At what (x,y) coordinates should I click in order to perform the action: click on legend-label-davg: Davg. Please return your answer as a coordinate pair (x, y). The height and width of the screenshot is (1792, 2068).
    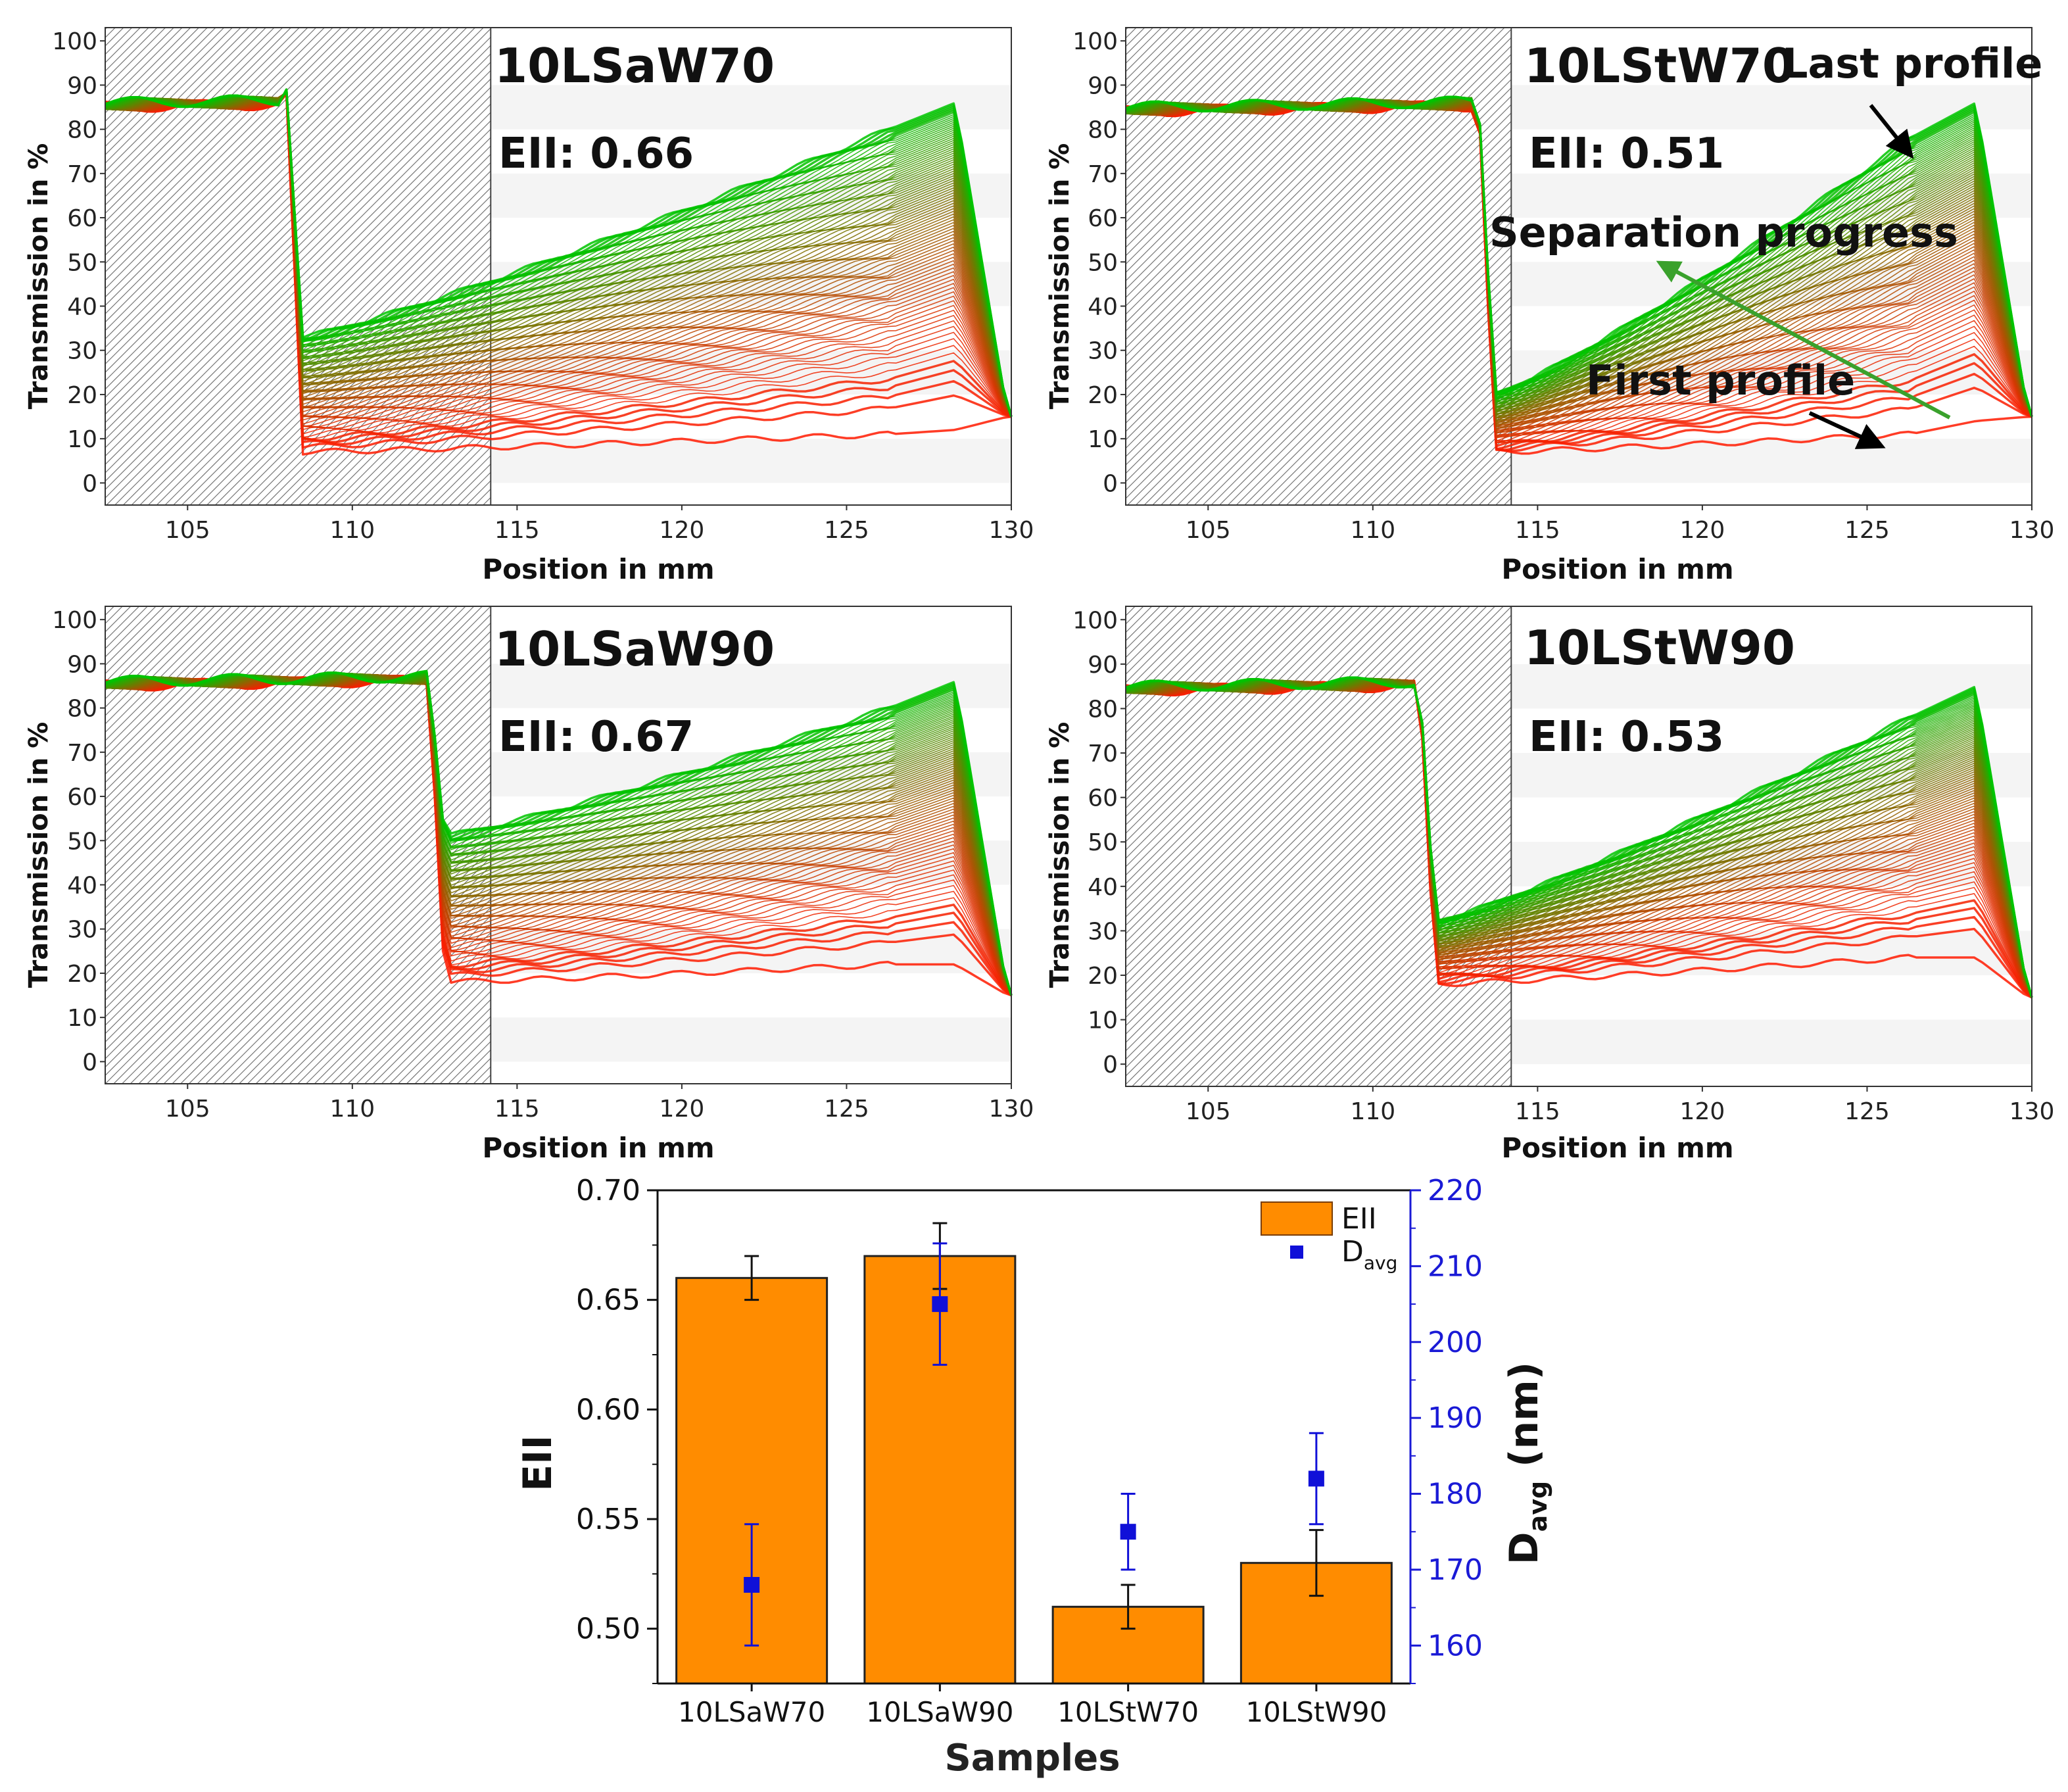
    Looking at the image, I should click on (1369, 1254).